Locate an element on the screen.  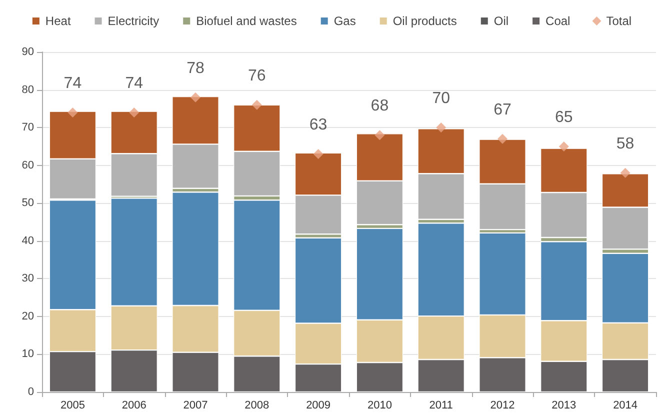
legend-label: Gas is located at coordinates (345, 21).